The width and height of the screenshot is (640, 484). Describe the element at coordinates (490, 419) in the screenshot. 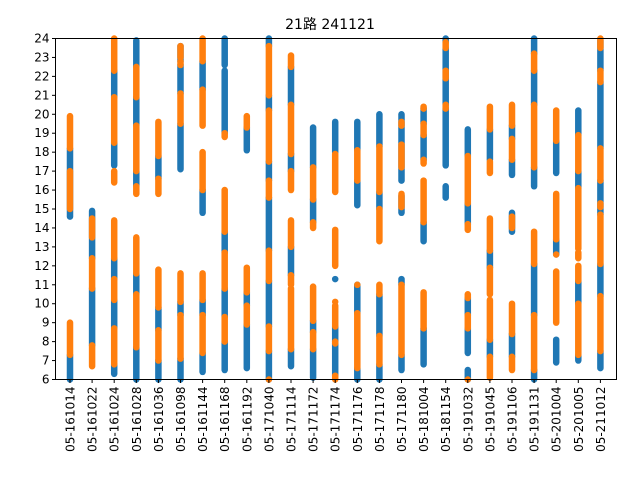

I see `x-tick-label: 05-191045` at that location.